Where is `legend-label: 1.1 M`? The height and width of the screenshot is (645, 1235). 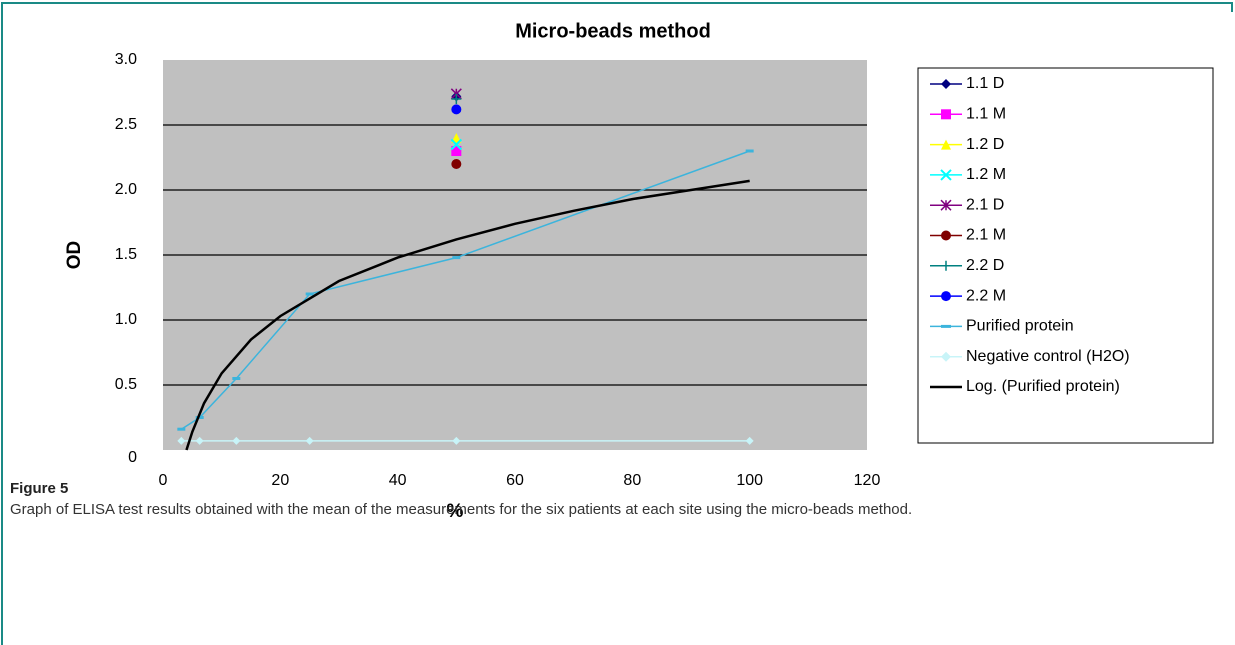
legend-label: 1.1 M is located at coordinates (986, 114).